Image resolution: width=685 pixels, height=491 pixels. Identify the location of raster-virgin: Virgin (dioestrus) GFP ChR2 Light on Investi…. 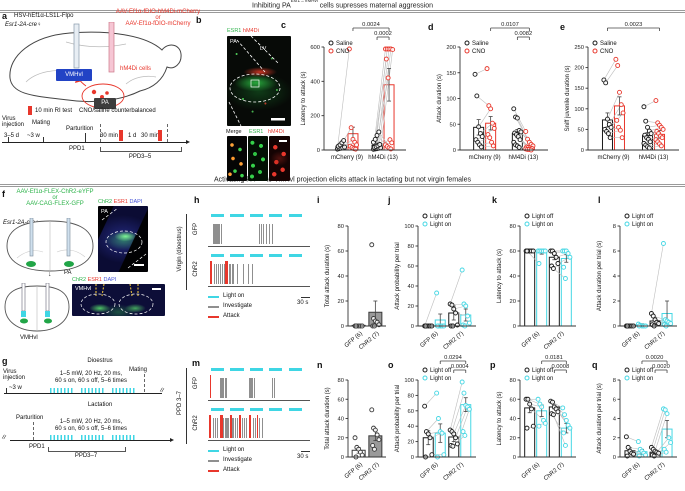
(244, 275).